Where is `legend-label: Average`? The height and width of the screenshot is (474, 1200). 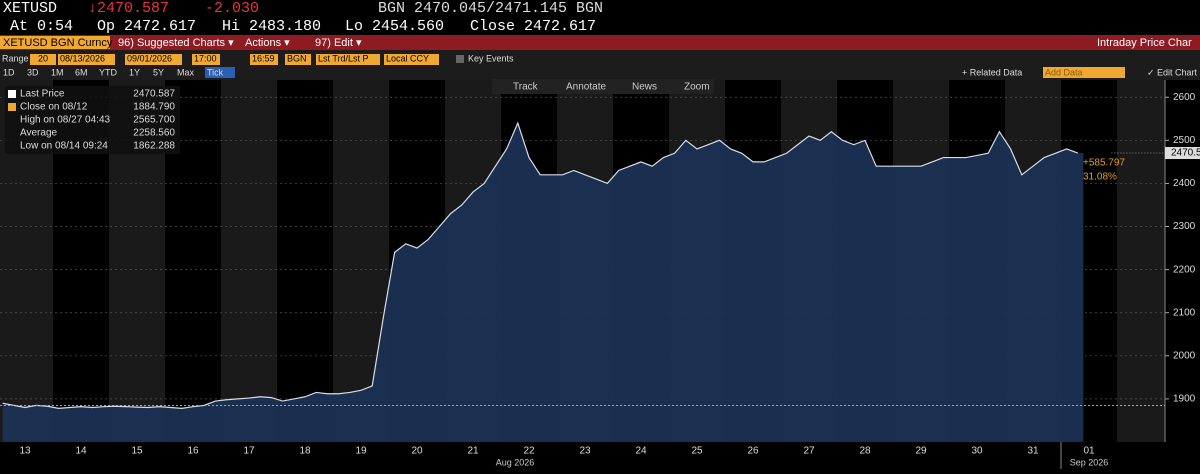
legend-label: Average is located at coordinates (39, 133).